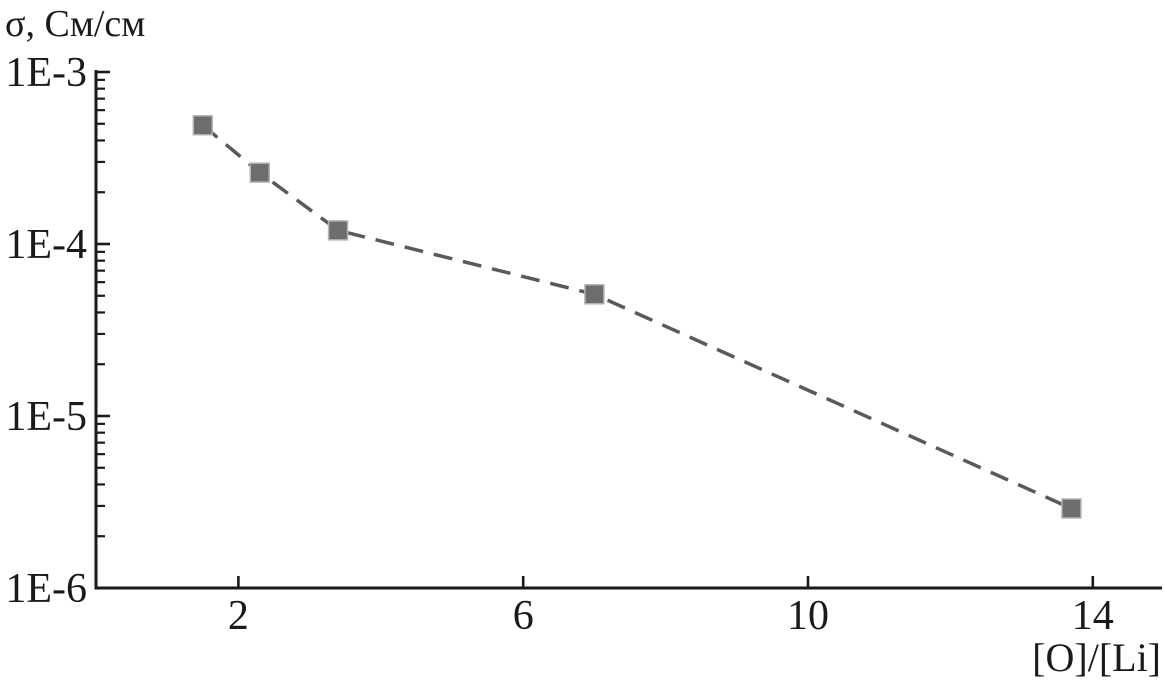  Describe the element at coordinates (75, 24) in the screenshot. I see `y-axis-title: σ, См/см` at that location.